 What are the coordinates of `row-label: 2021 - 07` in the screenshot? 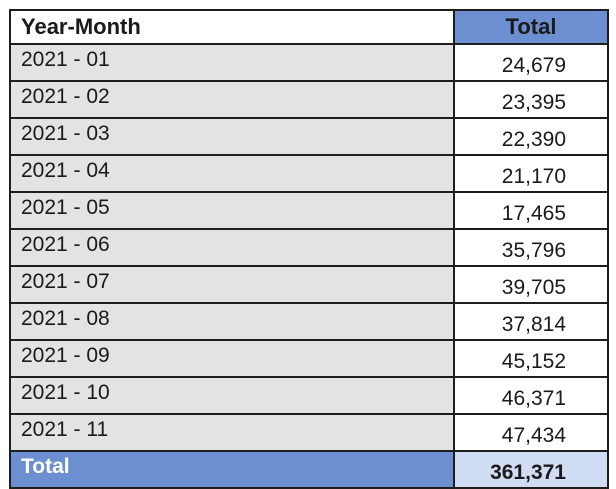 It's located at (232, 284).